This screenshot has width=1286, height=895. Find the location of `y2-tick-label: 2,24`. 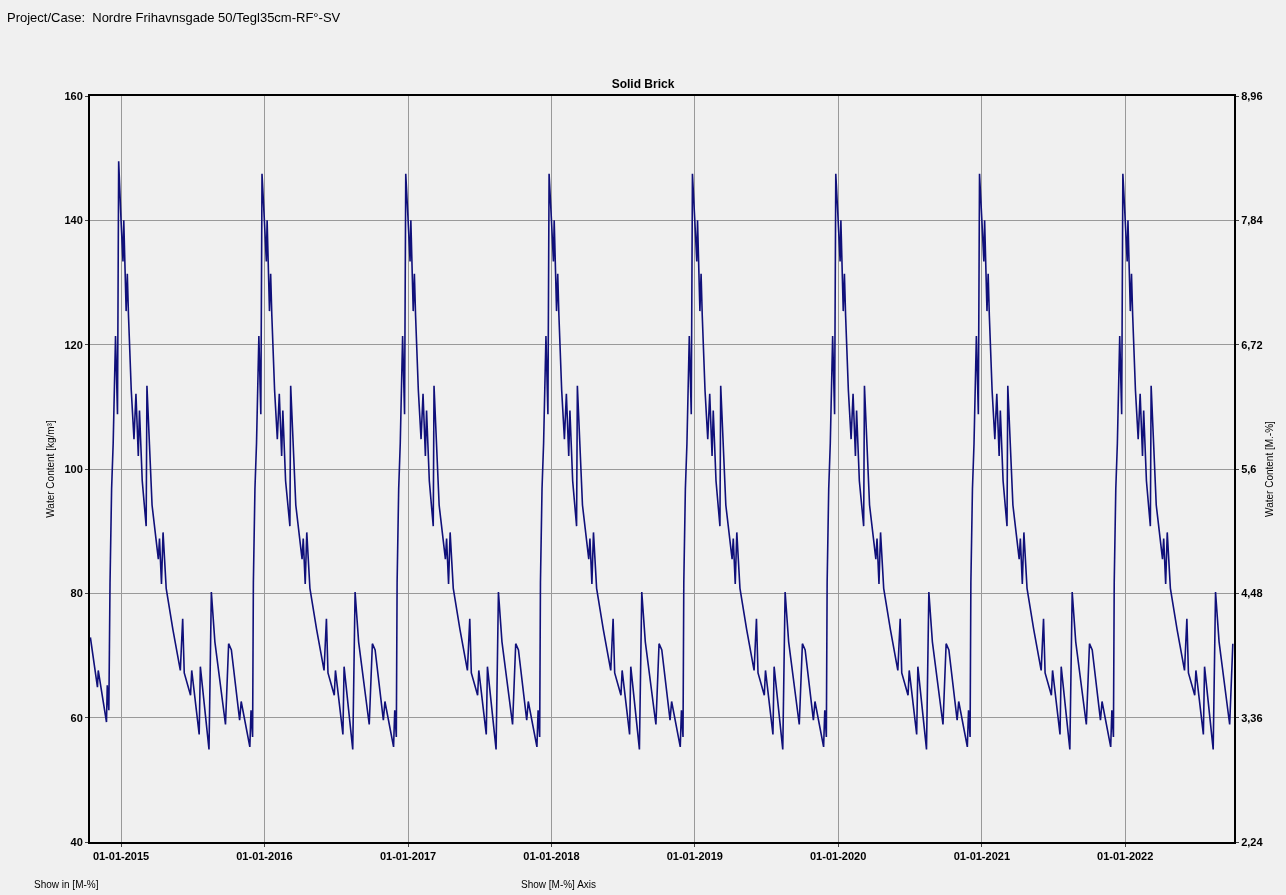

y2-tick-label: 2,24 is located at coordinates (1252, 841).